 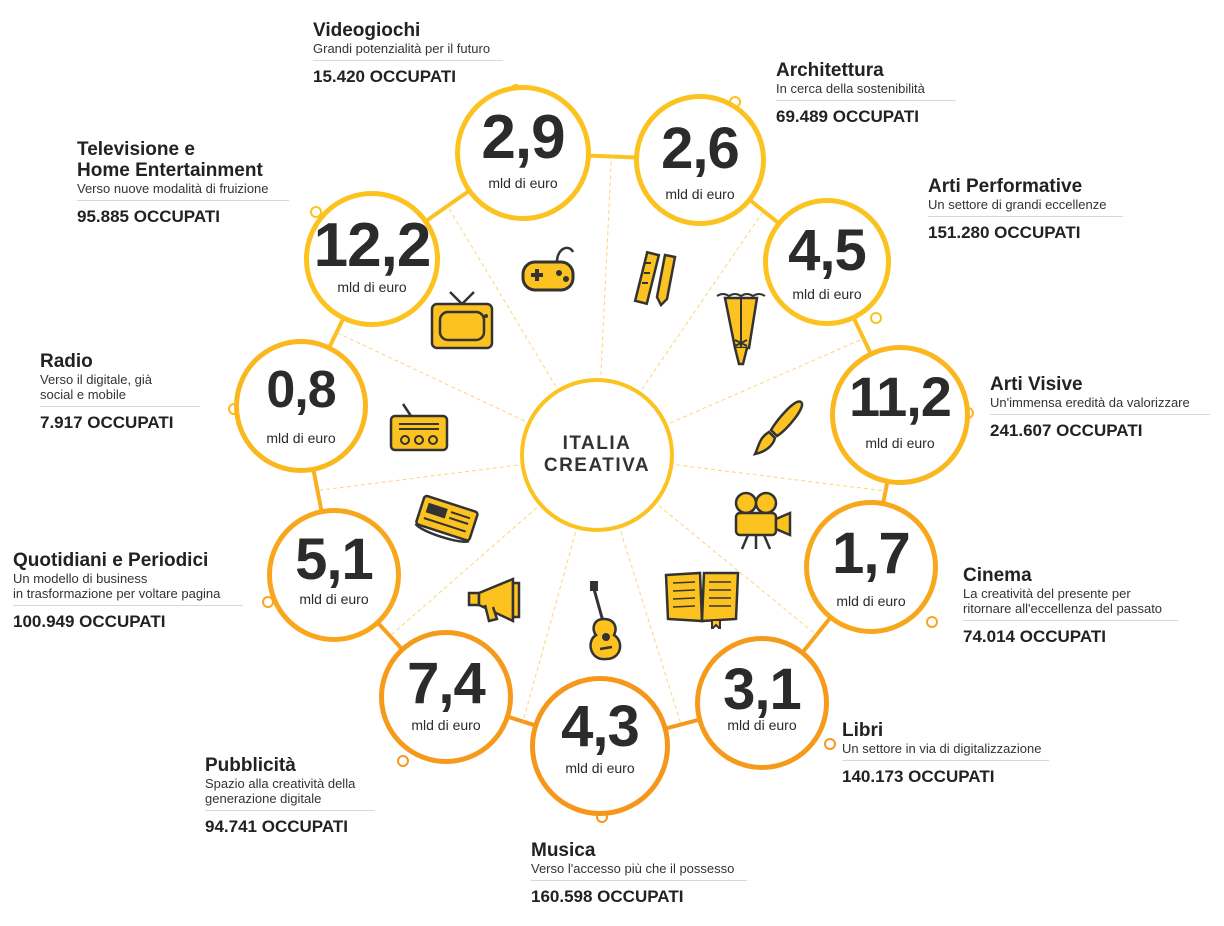 What do you see at coordinates (1066, 430) in the screenshot?
I see `sector-employees: 241.607 OCCUPATI` at bounding box center [1066, 430].